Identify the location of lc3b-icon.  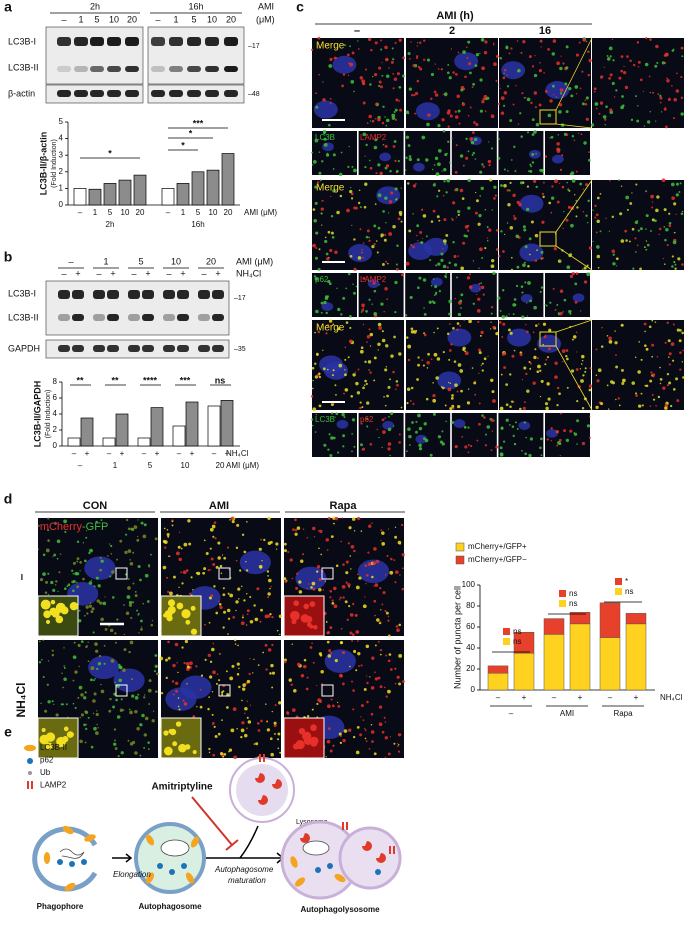
(150, 840).